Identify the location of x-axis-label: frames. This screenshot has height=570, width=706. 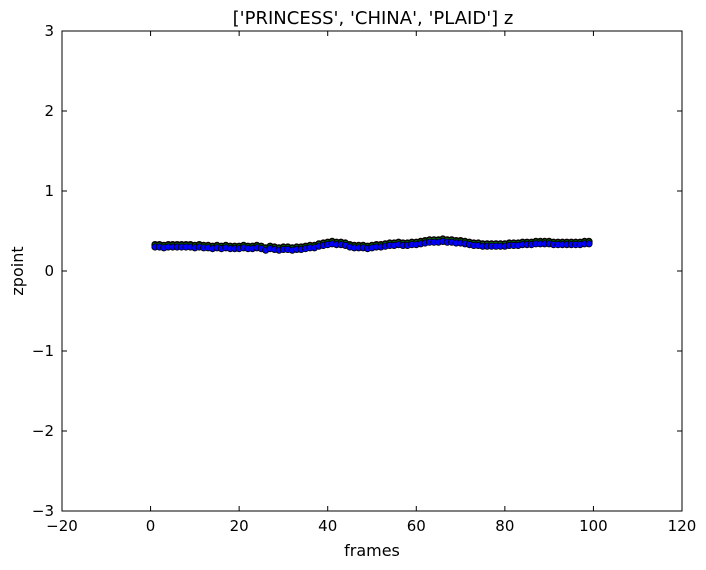
(372, 550).